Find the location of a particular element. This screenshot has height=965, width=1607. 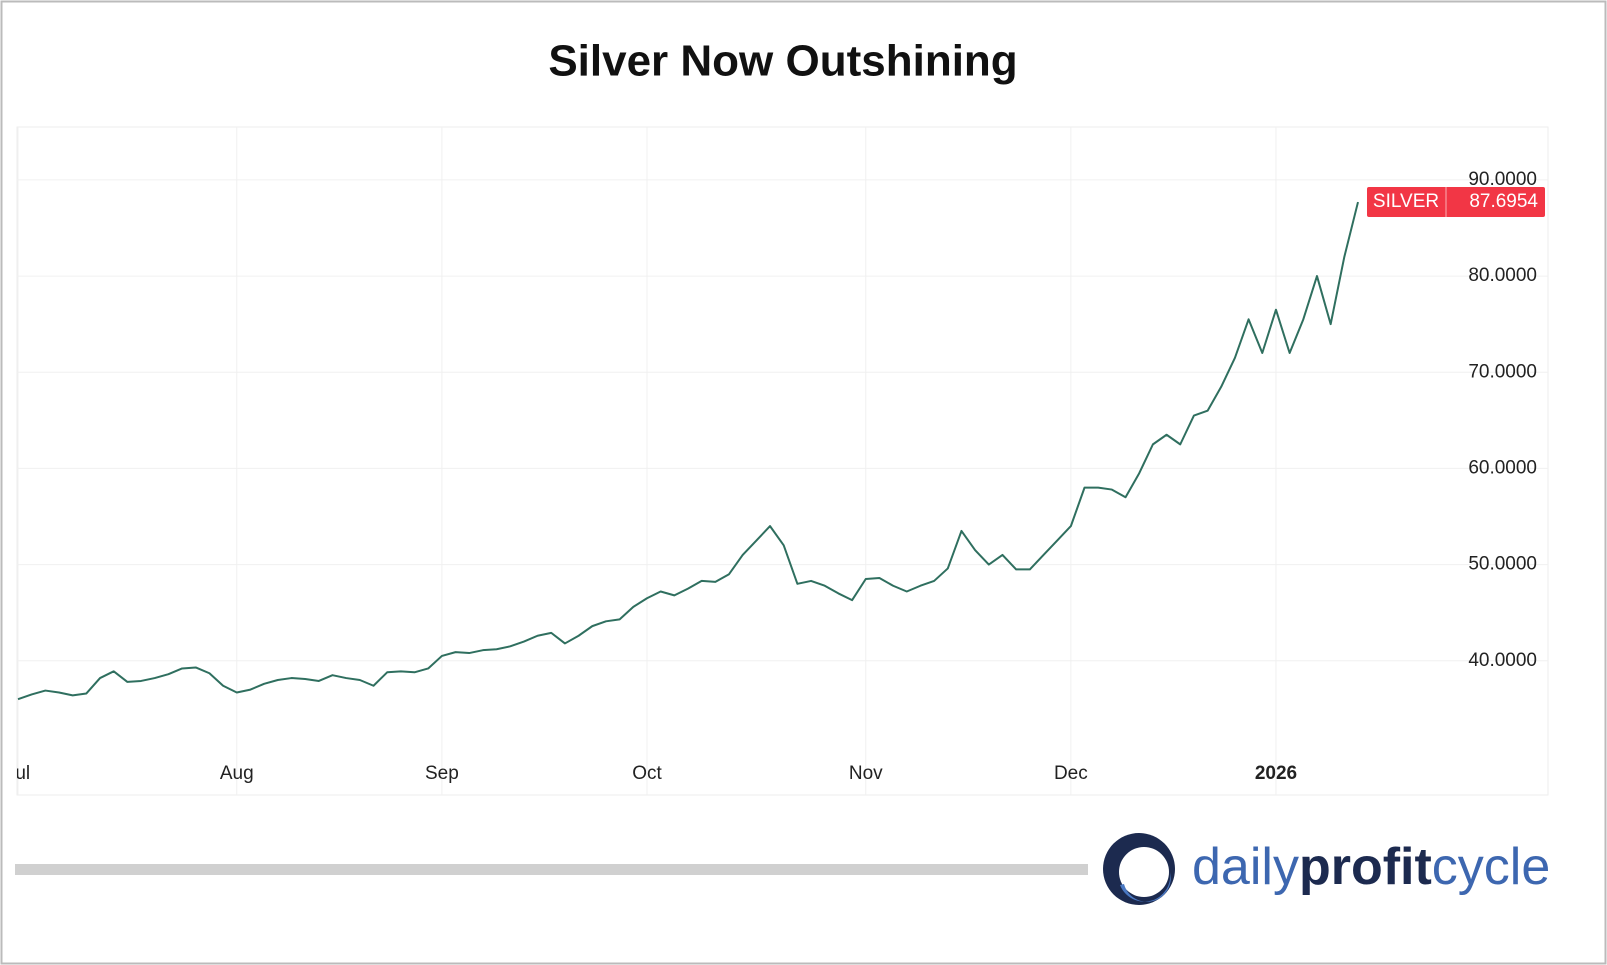

scroll-bar is located at coordinates (551, 869).